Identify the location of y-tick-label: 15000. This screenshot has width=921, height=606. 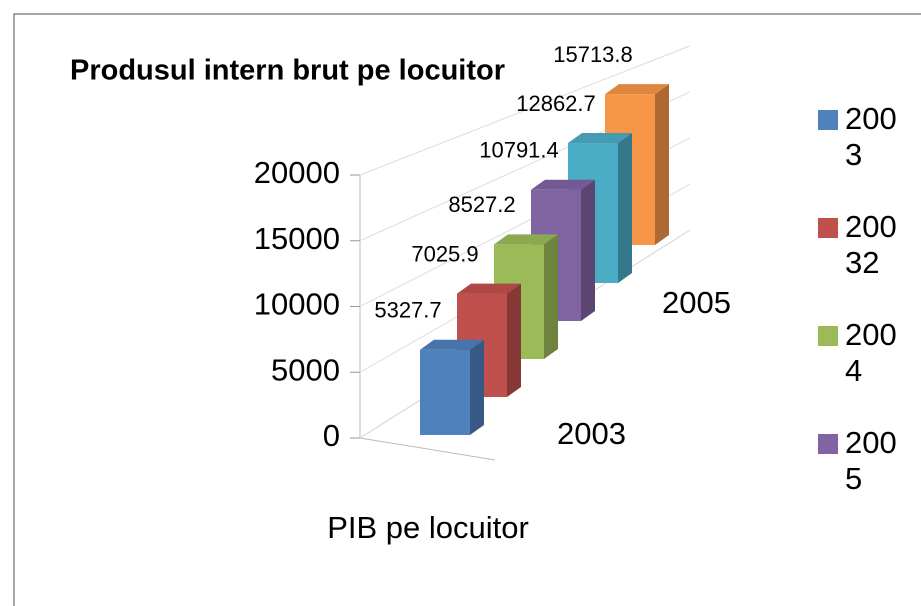
(297, 238).